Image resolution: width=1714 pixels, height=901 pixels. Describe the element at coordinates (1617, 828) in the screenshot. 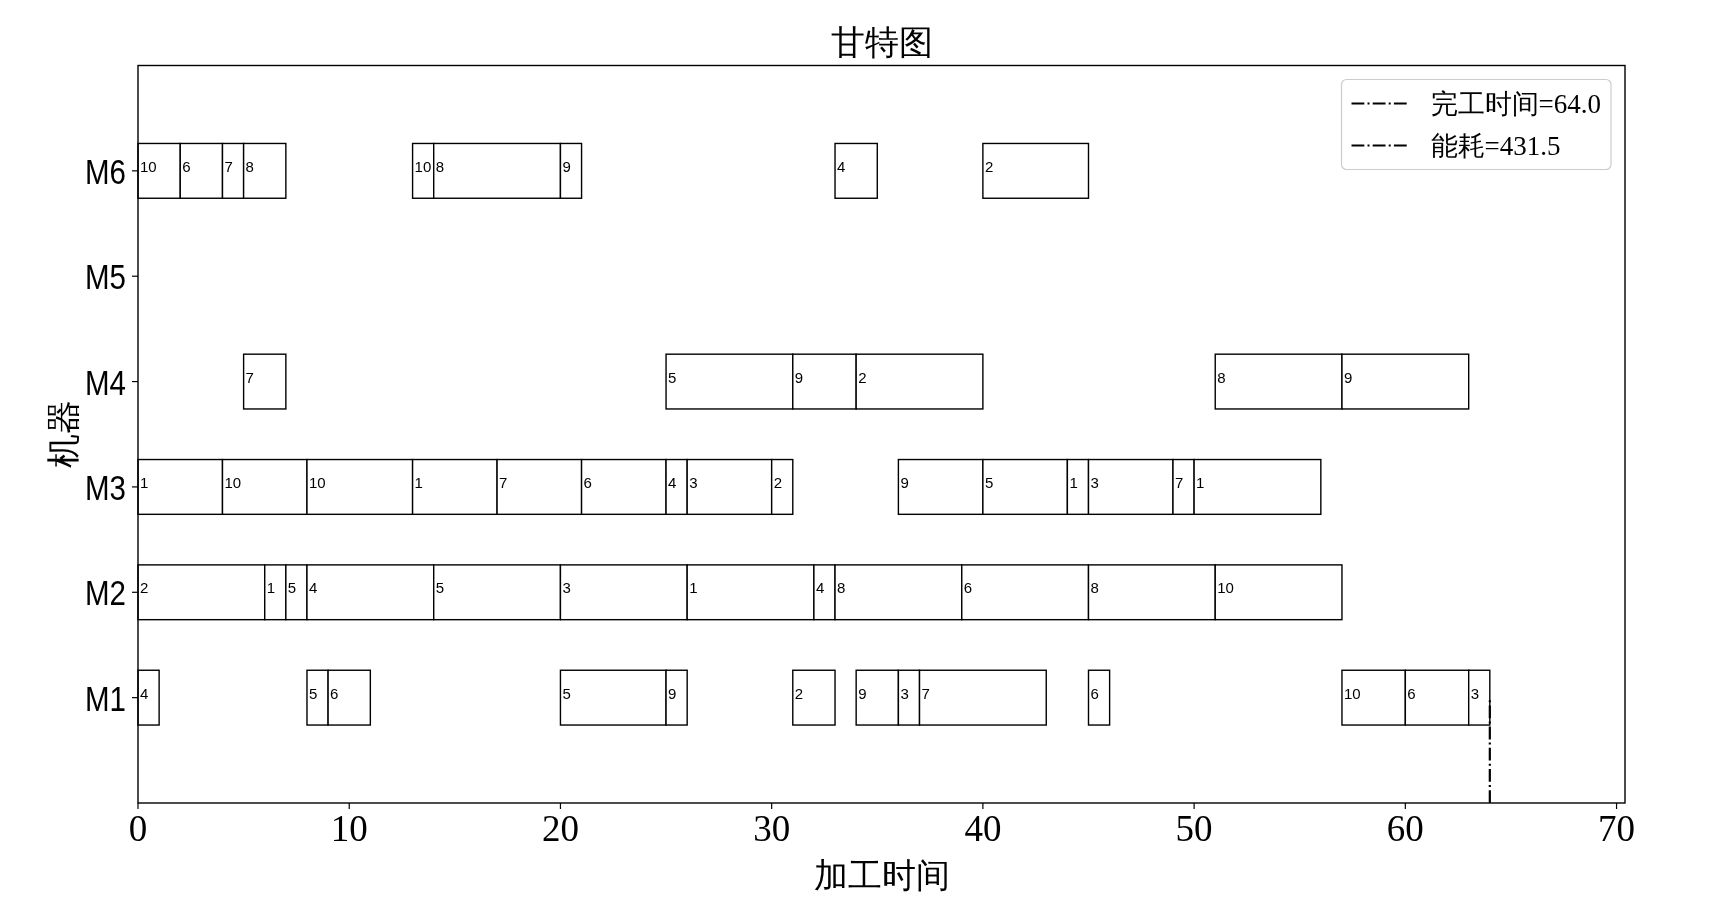

I see `x-tick-label: 70` at that location.